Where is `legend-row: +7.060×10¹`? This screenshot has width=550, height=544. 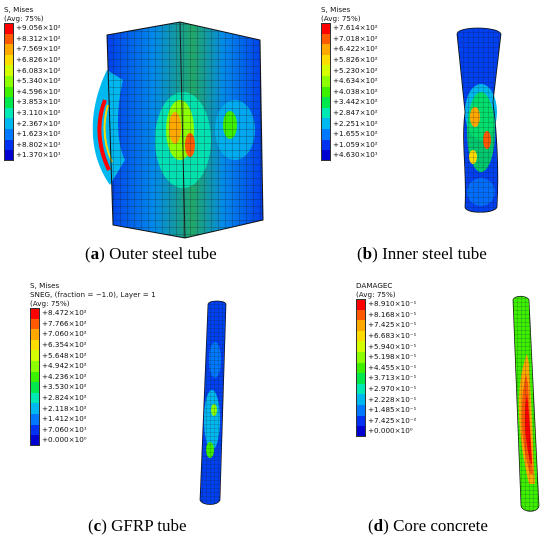
legend-row: +7.060×10¹ is located at coordinates (93, 430).